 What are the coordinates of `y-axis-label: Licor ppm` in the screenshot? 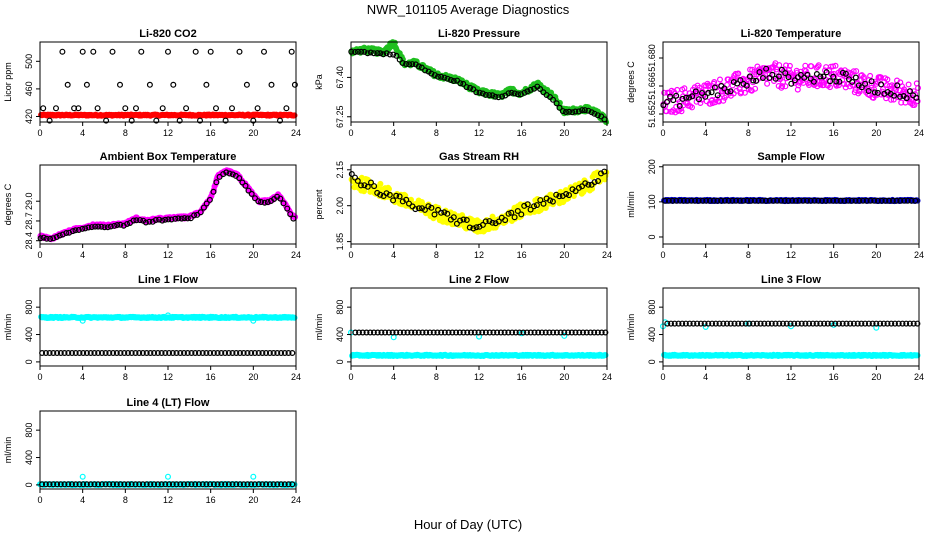 It's located at (8, 82).